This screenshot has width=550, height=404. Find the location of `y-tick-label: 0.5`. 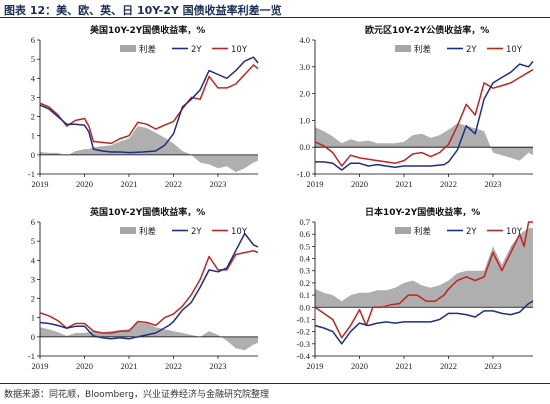

y-tick-label: 0.5 is located at coordinates (304, 246).